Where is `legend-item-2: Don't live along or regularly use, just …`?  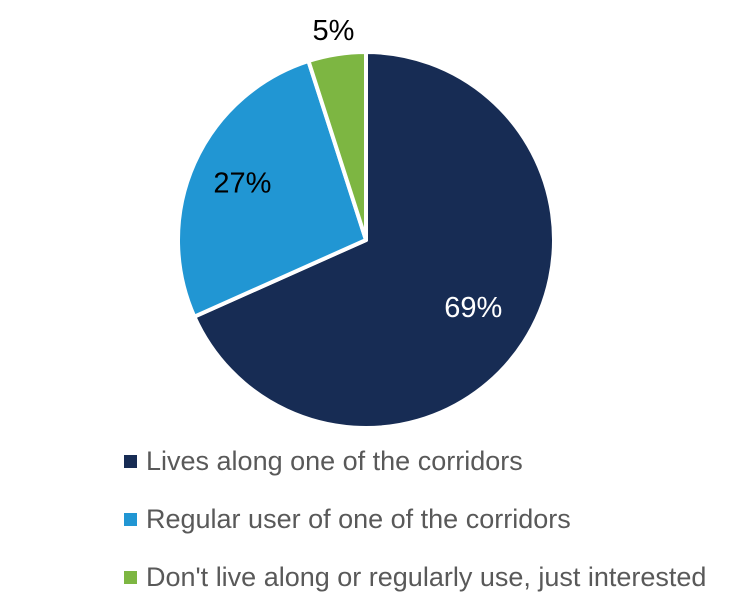 legend-item-2: Don't live along or regularly use, just … is located at coordinates (415, 577).